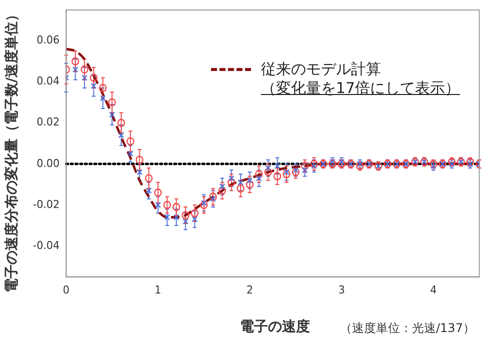 This screenshot has height=346, width=500. What do you see at coordinates (275, 327) in the screenshot?
I see `x-axis-title: 電子の速度` at bounding box center [275, 327].